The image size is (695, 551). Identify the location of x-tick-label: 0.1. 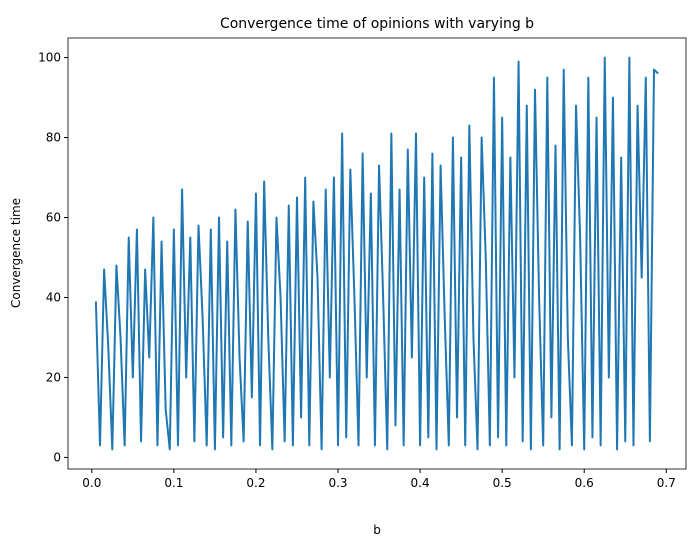
(173, 483).